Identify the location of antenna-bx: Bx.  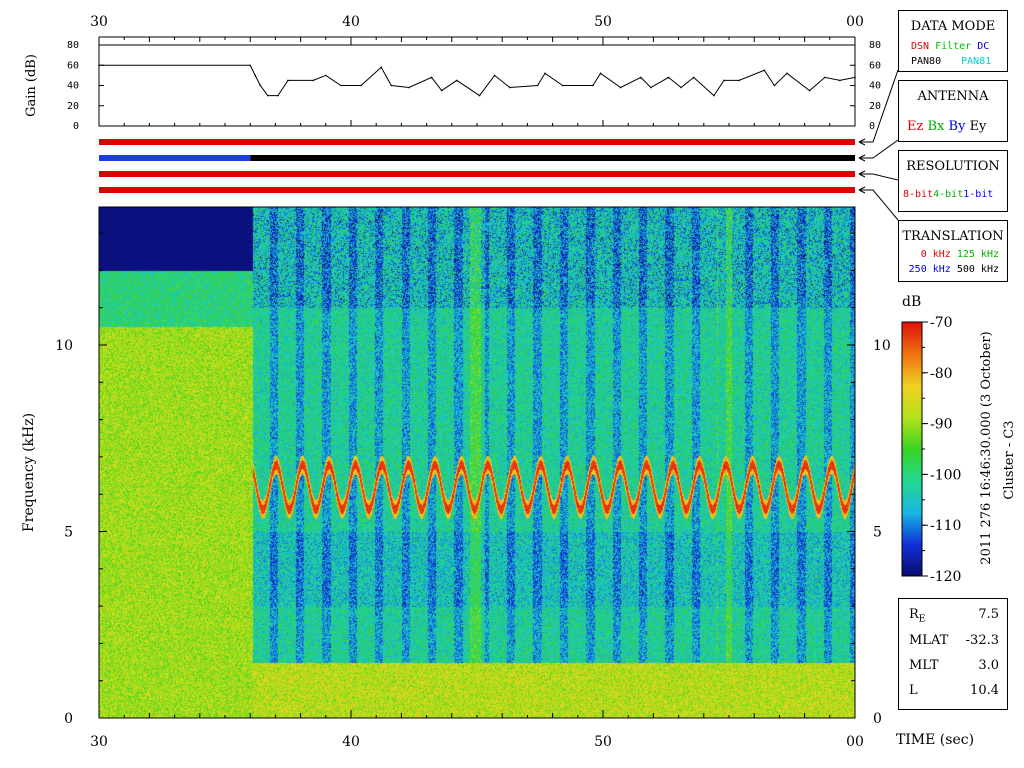
(936, 126).